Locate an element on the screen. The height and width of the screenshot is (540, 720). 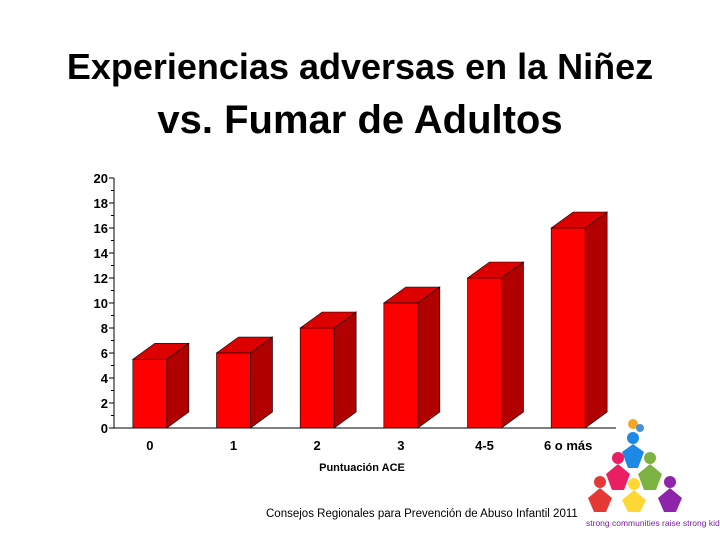
y-tick-label: 10 is located at coordinates (101, 303).